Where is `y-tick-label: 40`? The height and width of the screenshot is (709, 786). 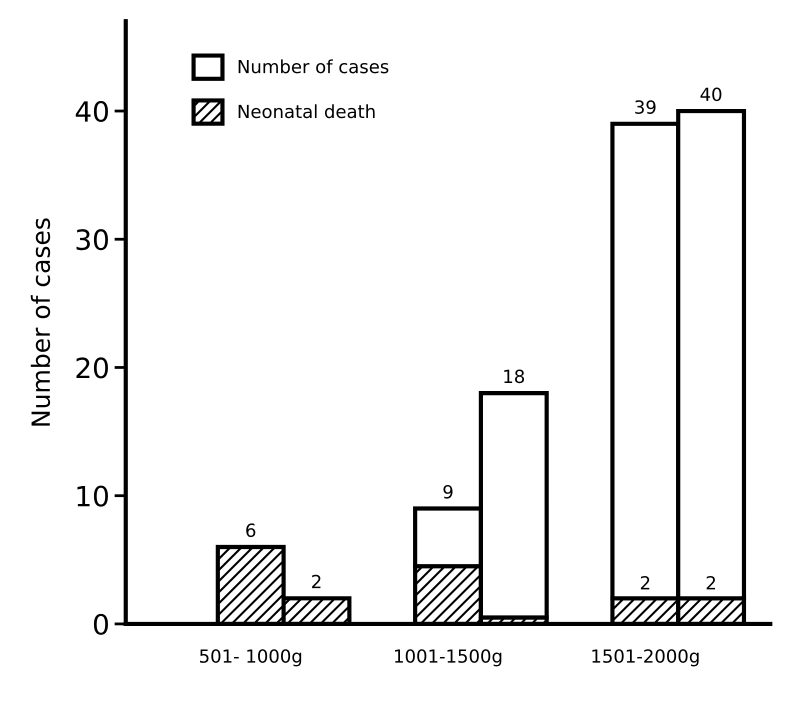
y-tick-label: 40 is located at coordinates (92, 111).